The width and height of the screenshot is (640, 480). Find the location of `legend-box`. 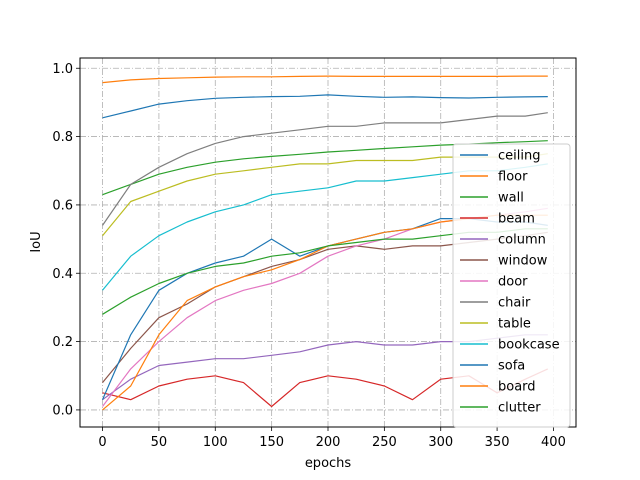

legend-box is located at coordinates (511, 285).